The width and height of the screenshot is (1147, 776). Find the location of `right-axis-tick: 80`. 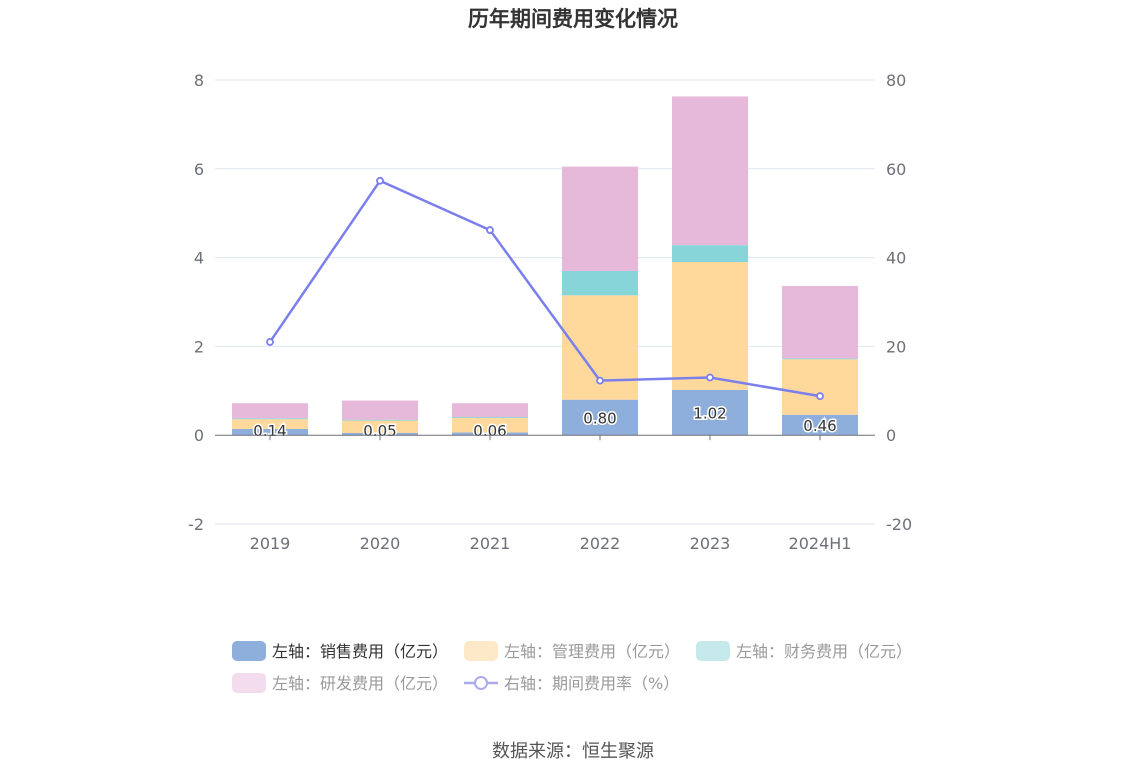

right-axis-tick: 80 is located at coordinates (896, 80).